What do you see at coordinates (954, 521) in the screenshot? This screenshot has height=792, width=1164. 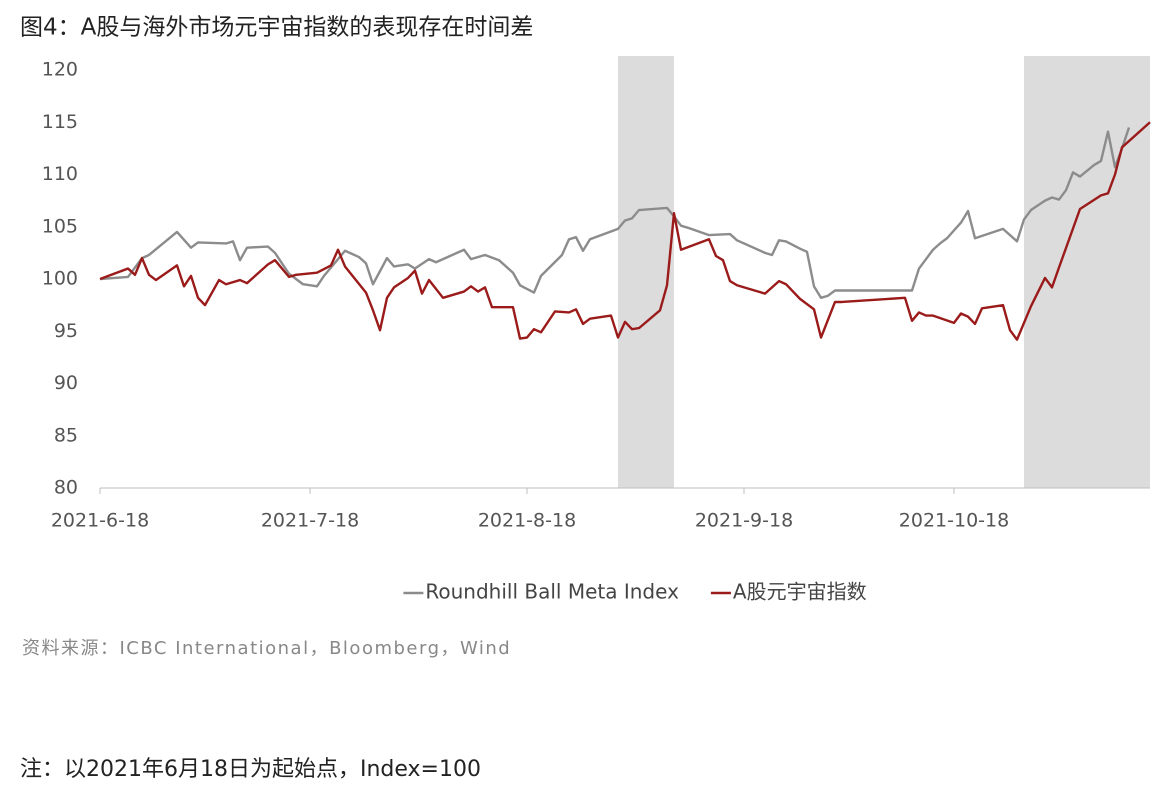 I see `x-tick-label: 2021-10-18` at bounding box center [954, 521].